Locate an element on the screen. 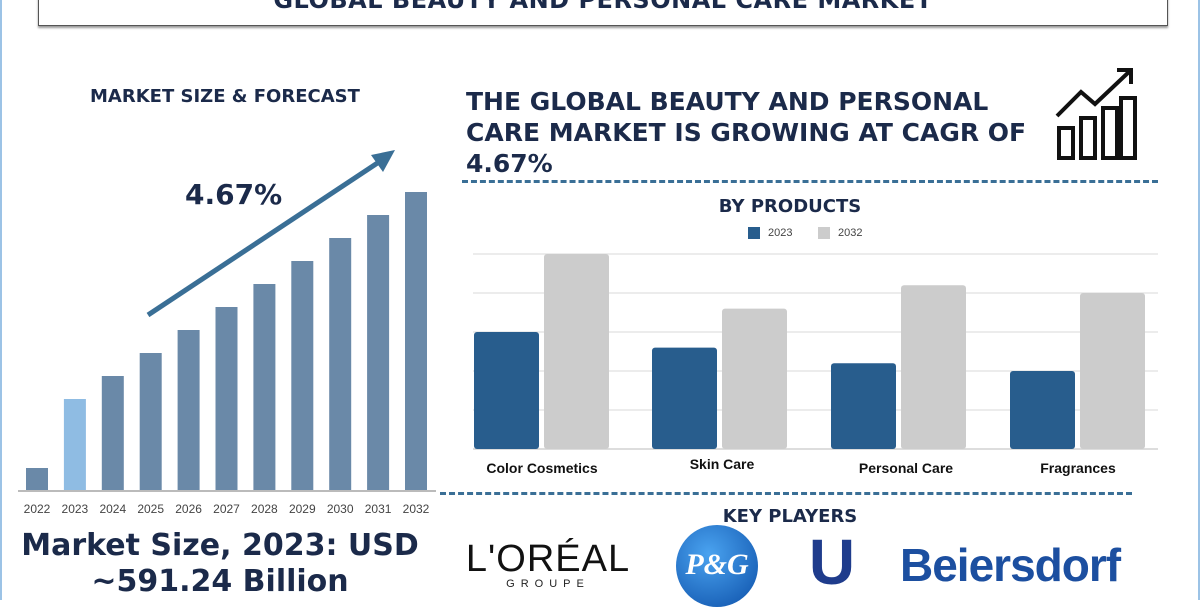 The width and height of the screenshot is (1200, 607). x-tick-2027: 2027 is located at coordinates (226, 509).